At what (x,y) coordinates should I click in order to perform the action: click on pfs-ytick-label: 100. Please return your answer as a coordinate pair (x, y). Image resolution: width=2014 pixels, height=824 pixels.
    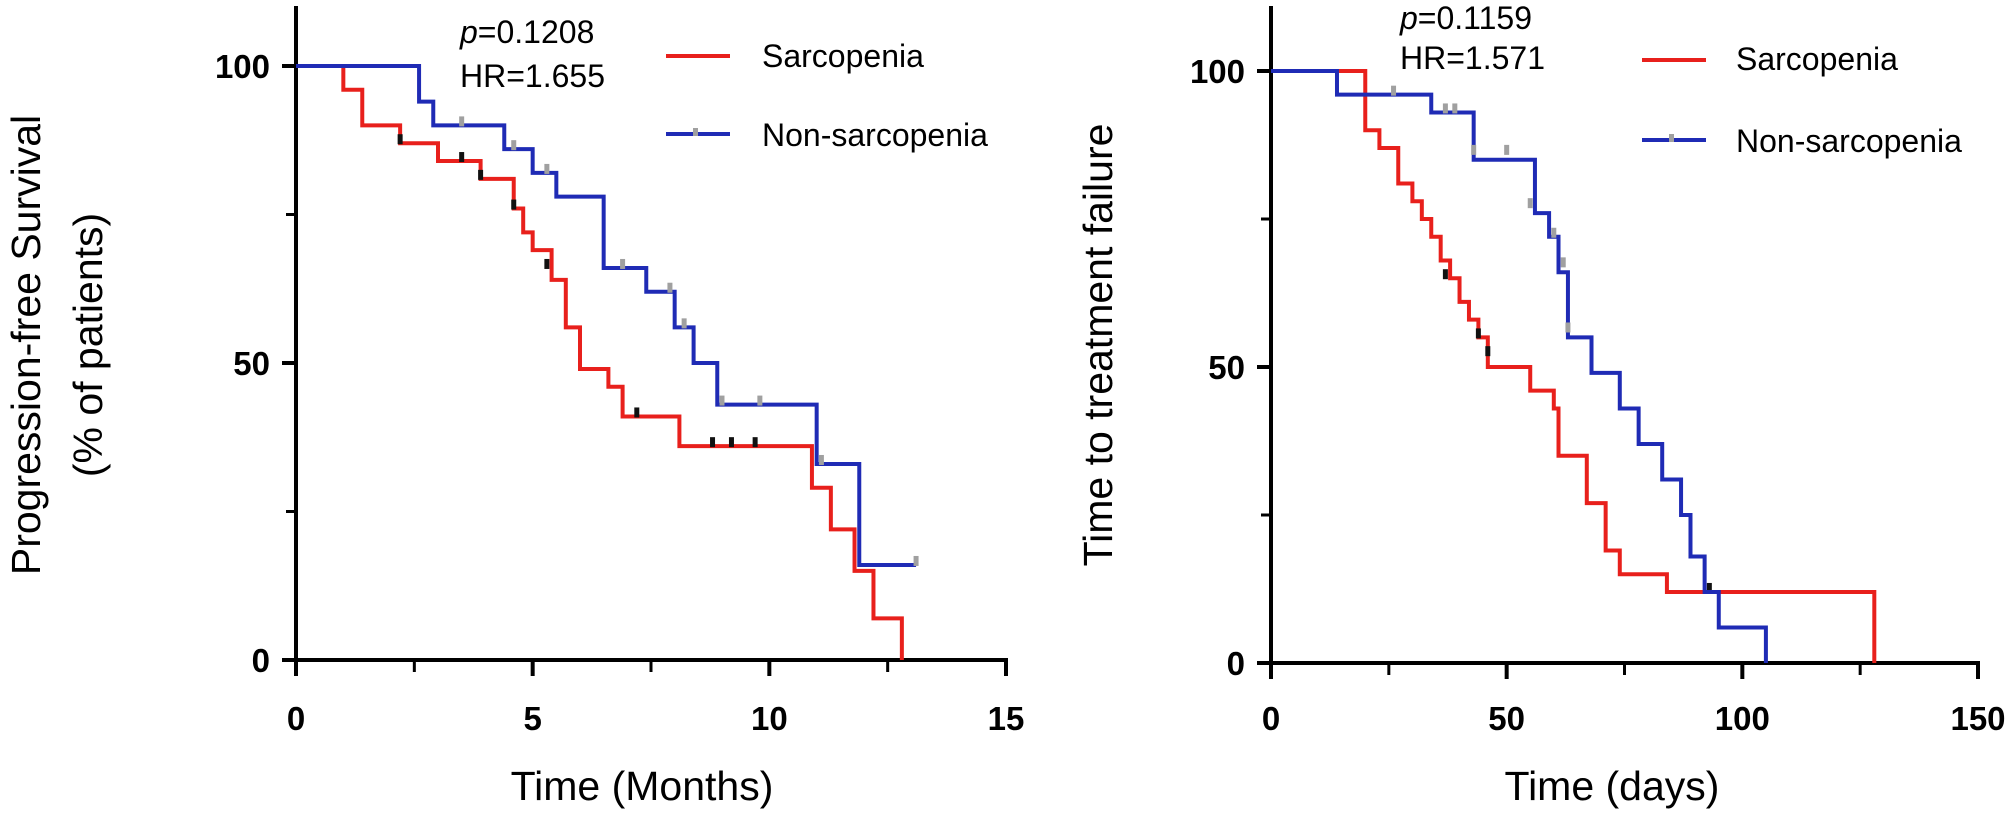
    Looking at the image, I should click on (242, 66).